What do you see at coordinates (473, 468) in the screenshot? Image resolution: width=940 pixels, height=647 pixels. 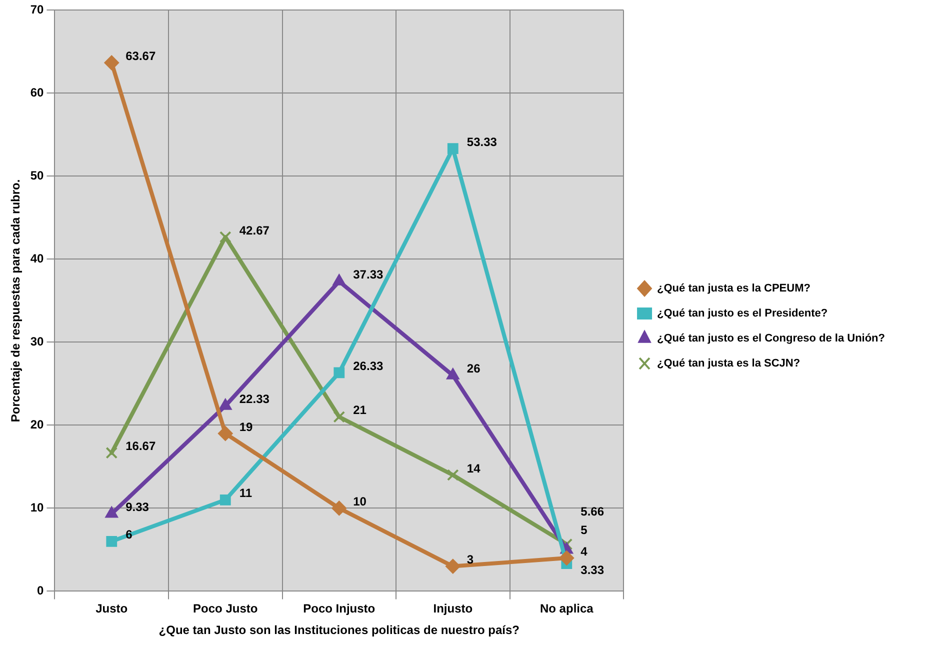 I see `data-label: 14` at bounding box center [473, 468].